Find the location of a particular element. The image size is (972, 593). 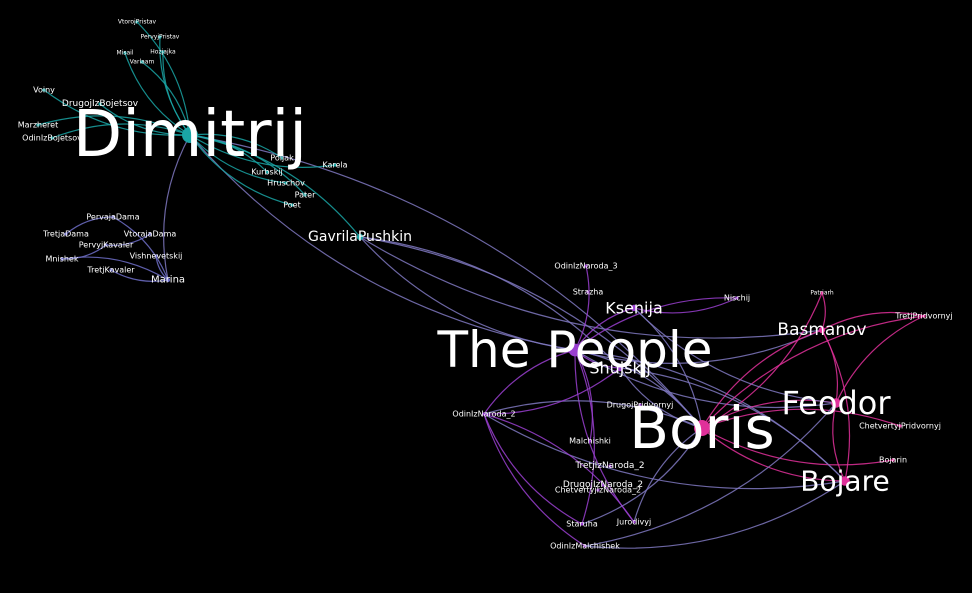

node-odinizmalchishek is located at coordinates (585, 546).